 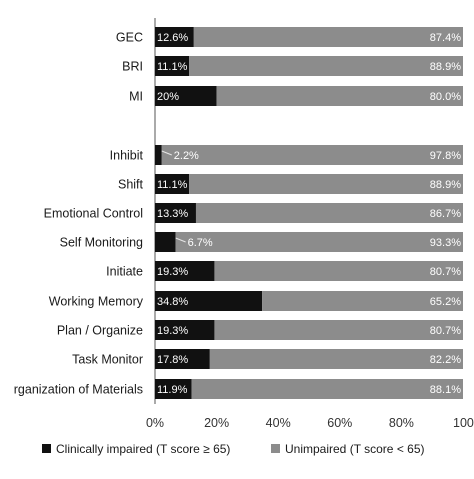 What do you see at coordinates (101, 243) in the screenshot?
I see `category-label: Self Monitoring` at bounding box center [101, 243].